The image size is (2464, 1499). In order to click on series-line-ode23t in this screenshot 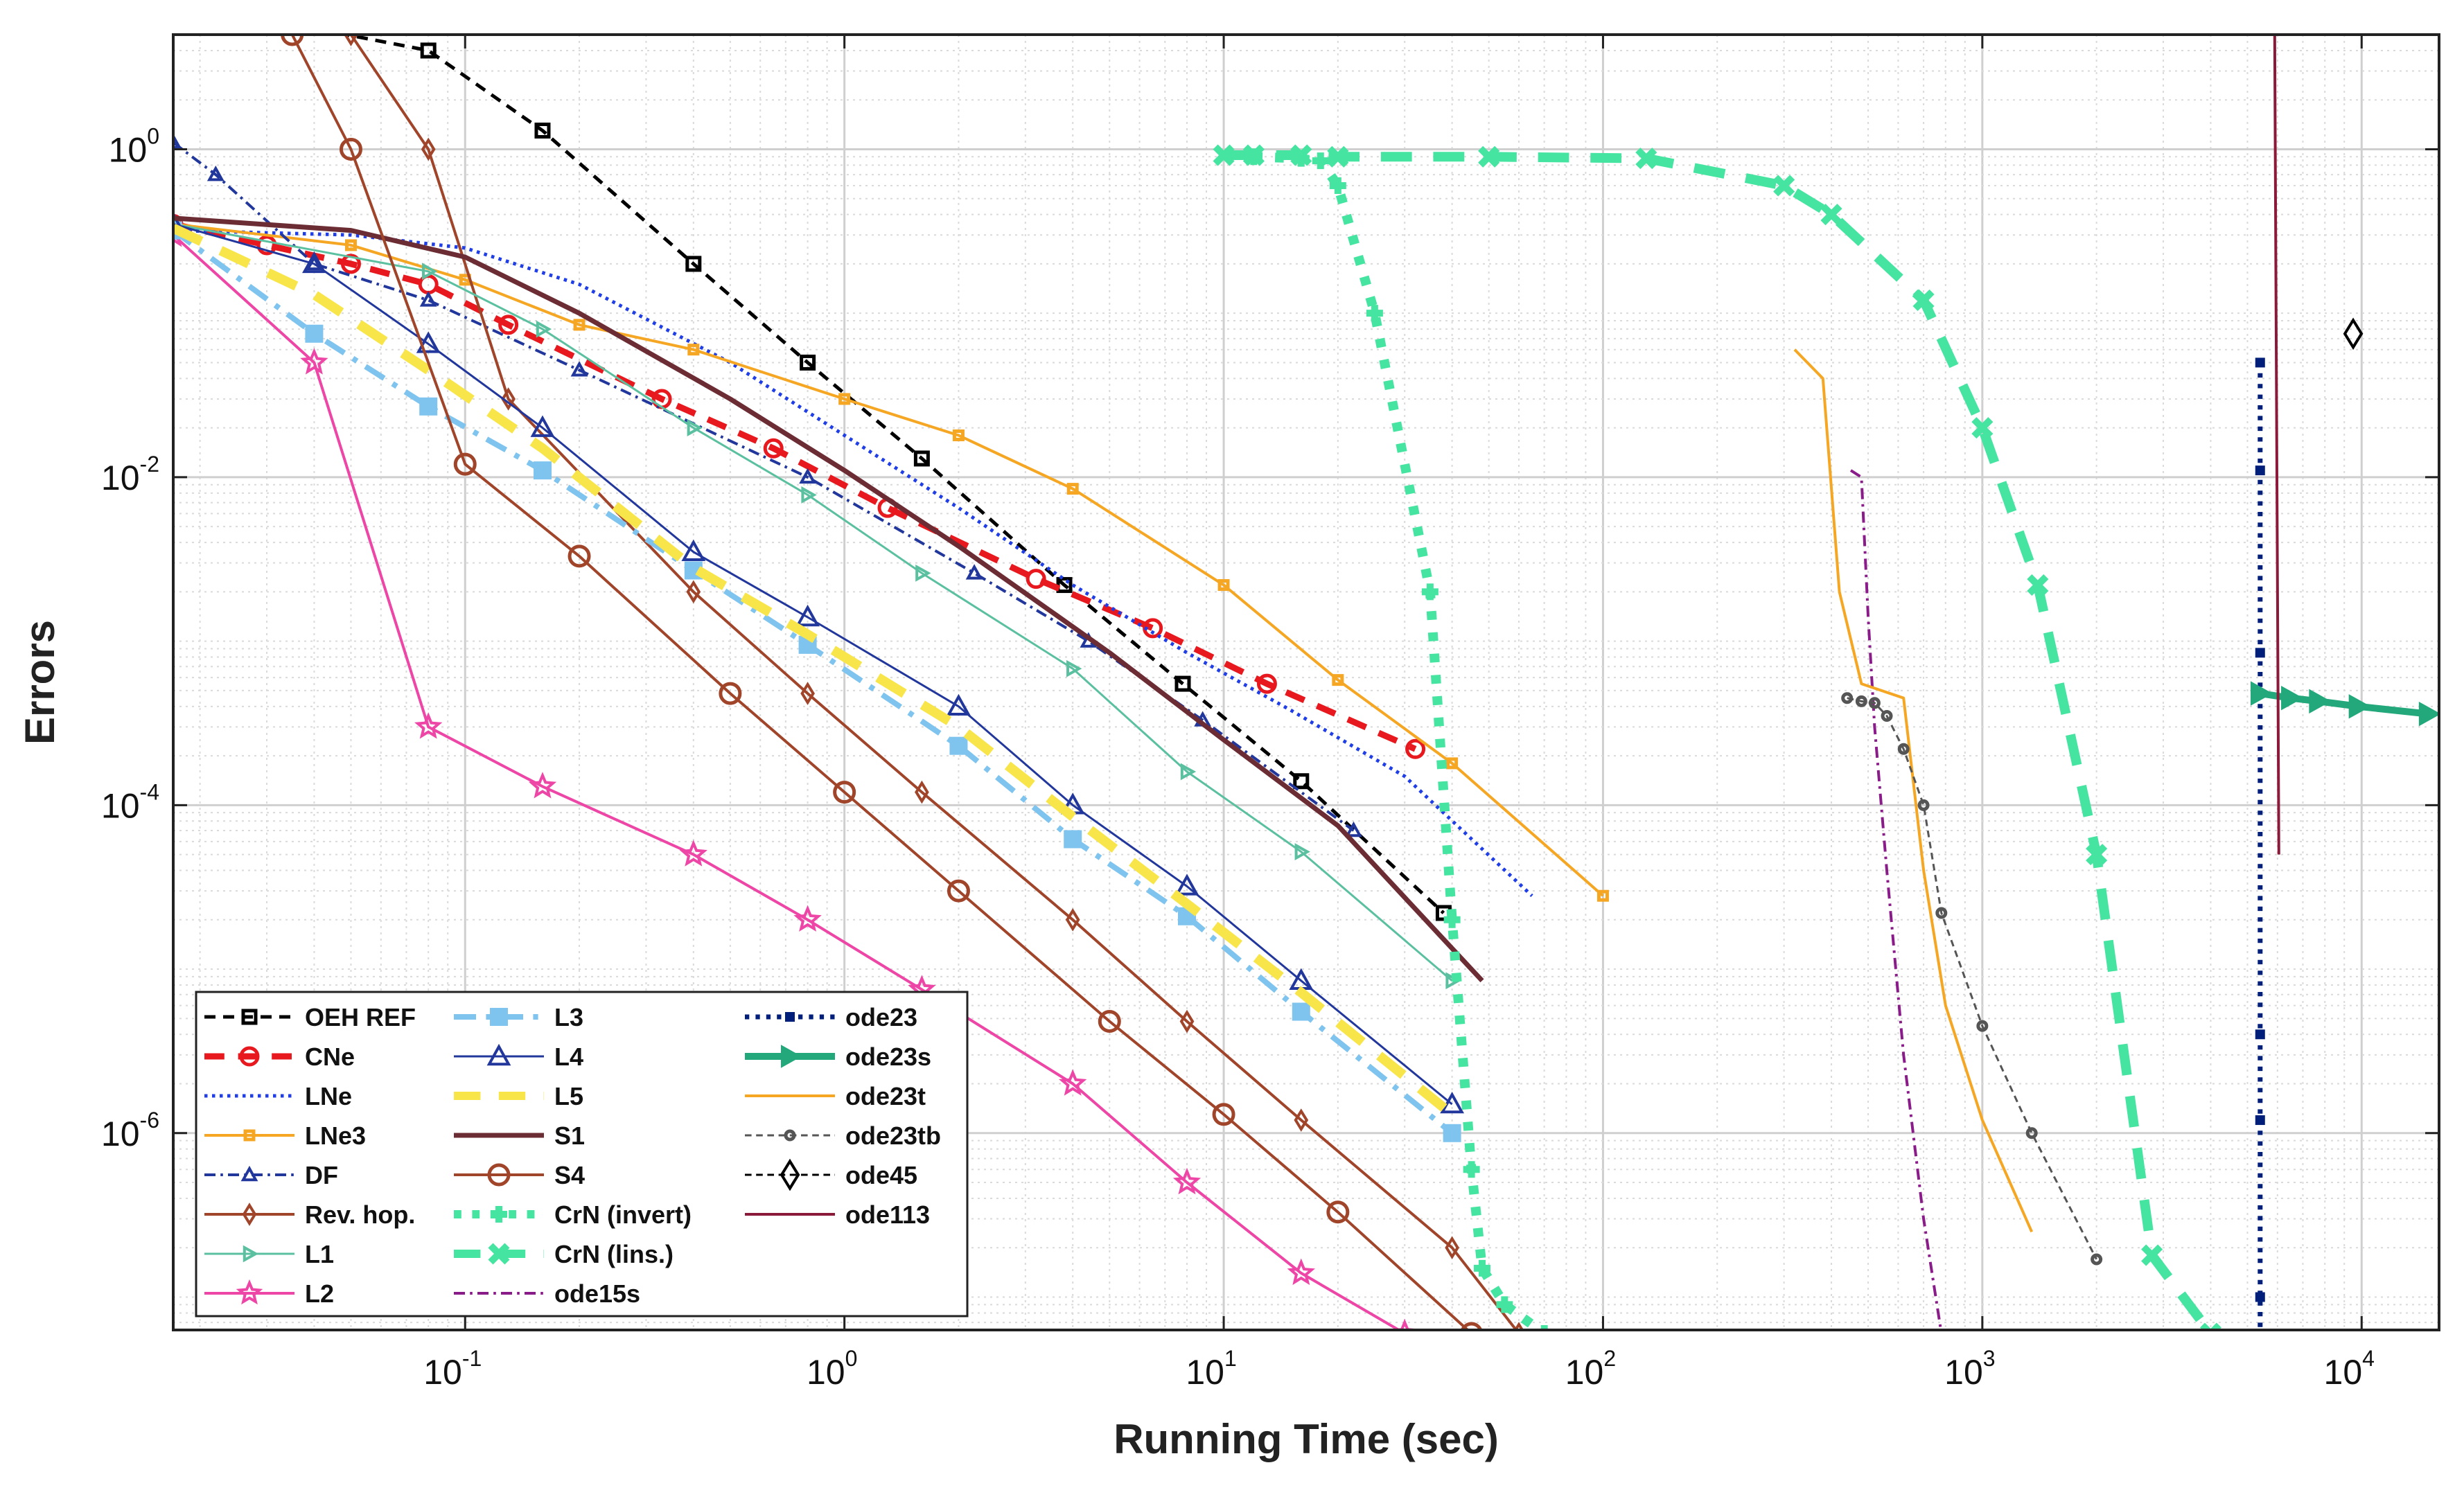, I will do `click(1913, 790)`.